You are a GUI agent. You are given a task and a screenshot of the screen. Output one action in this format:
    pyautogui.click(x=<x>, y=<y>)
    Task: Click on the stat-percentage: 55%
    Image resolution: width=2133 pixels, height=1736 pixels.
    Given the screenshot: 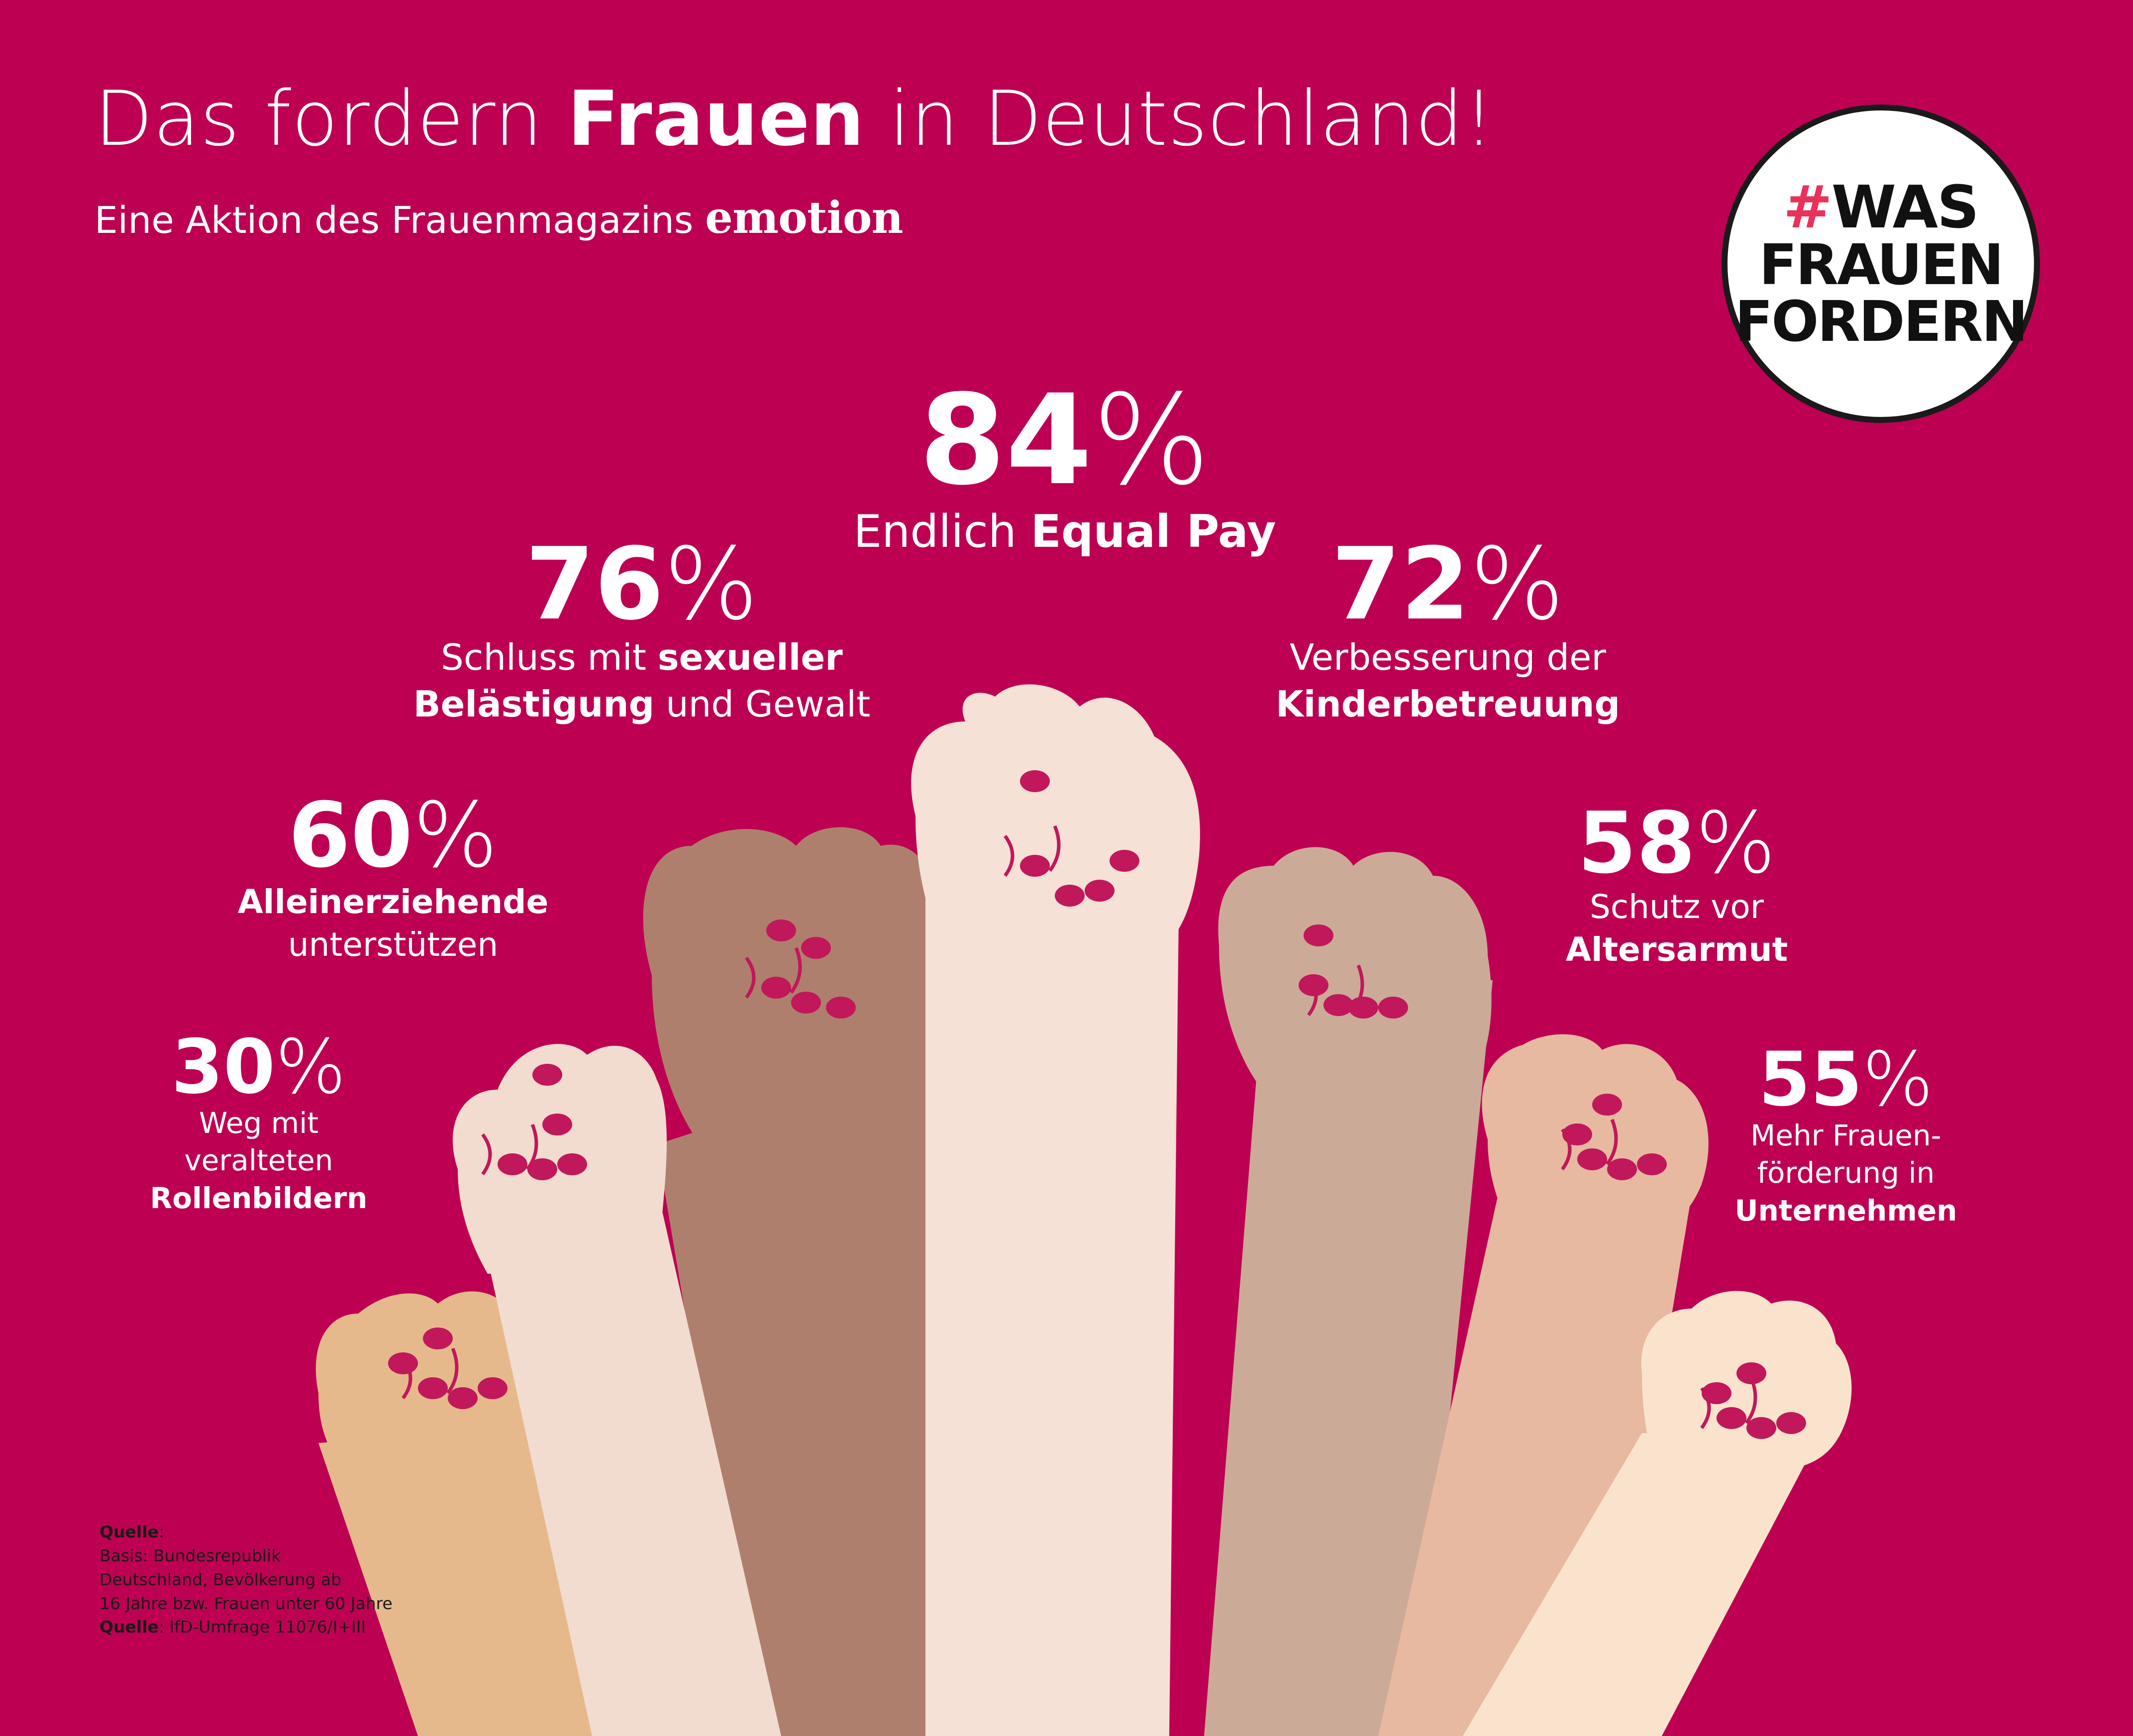 What is the action you would take?
    pyautogui.click(x=1845, y=1079)
    